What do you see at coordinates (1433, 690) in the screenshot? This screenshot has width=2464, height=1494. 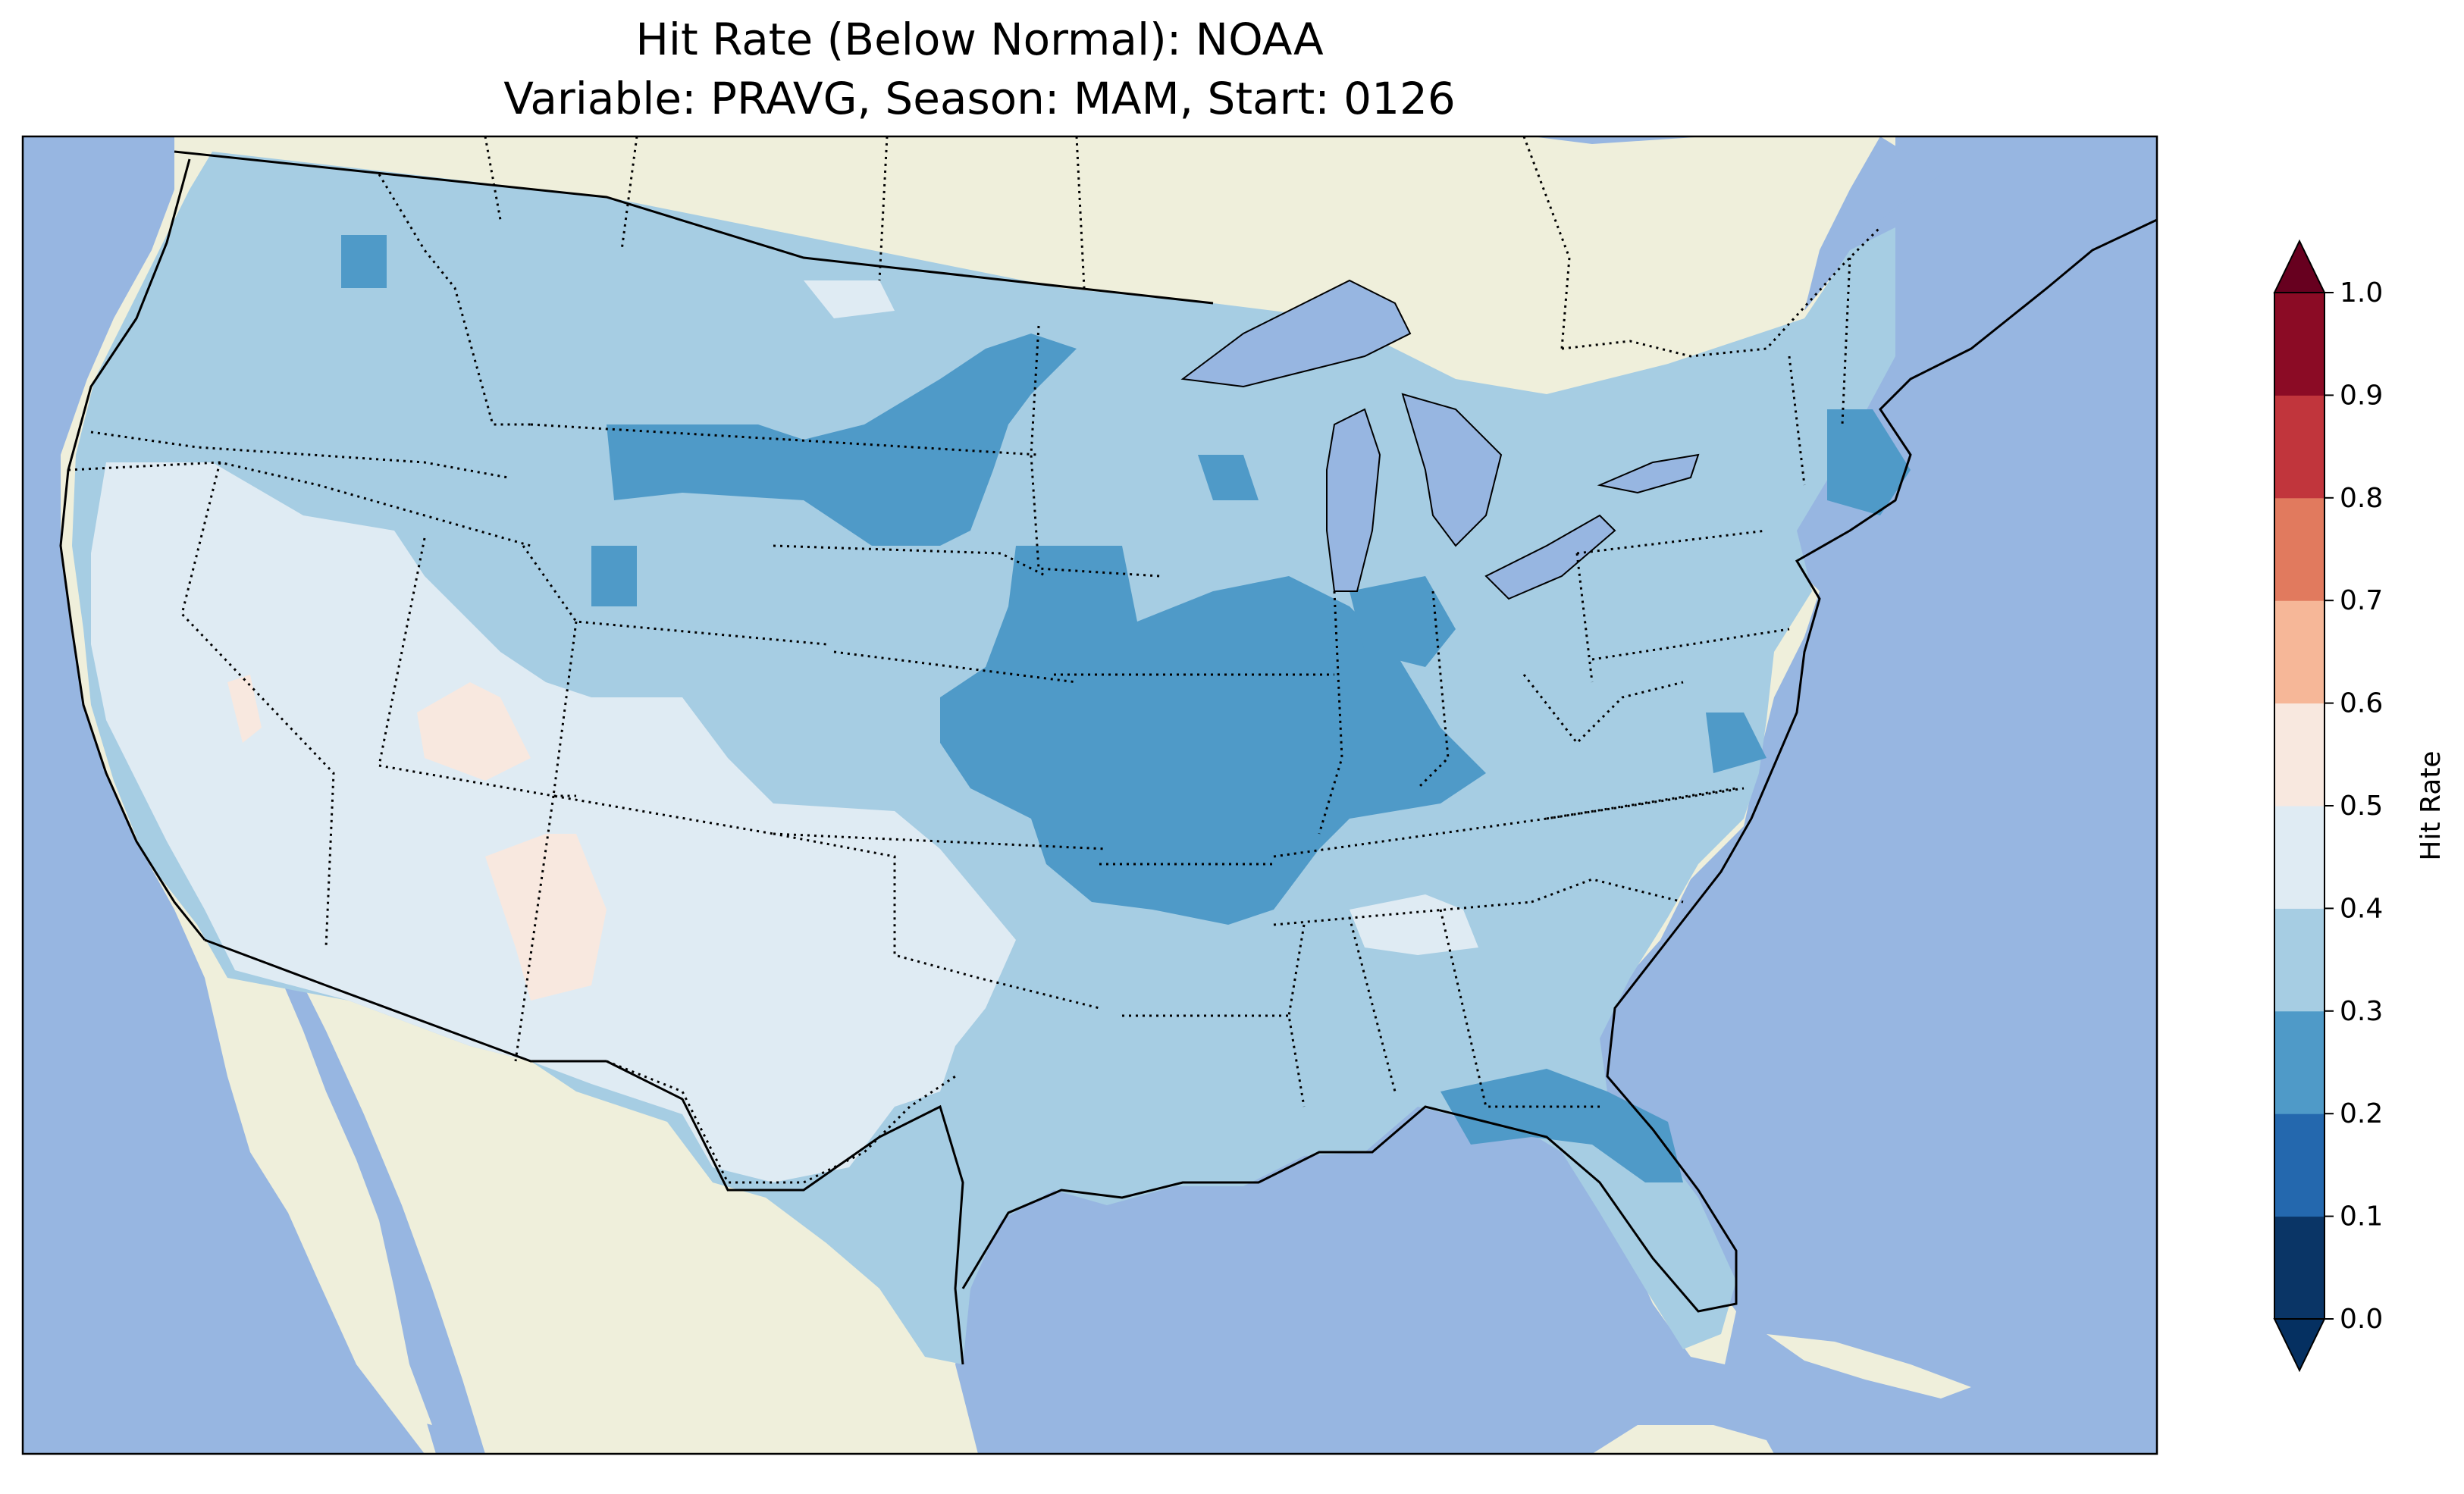 I see `border-in-oh` at bounding box center [1433, 690].